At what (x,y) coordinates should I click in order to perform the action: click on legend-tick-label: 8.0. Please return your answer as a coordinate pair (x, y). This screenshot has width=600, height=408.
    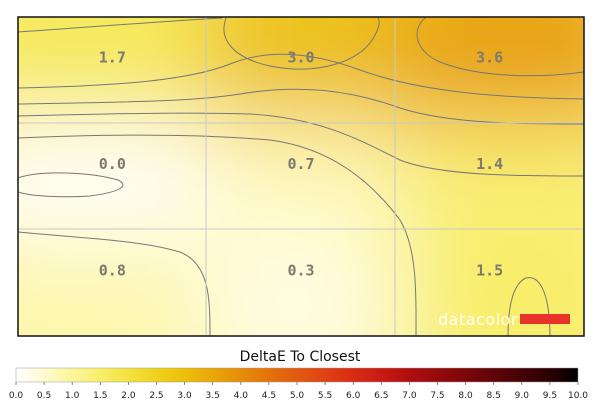
    Looking at the image, I should click on (465, 396).